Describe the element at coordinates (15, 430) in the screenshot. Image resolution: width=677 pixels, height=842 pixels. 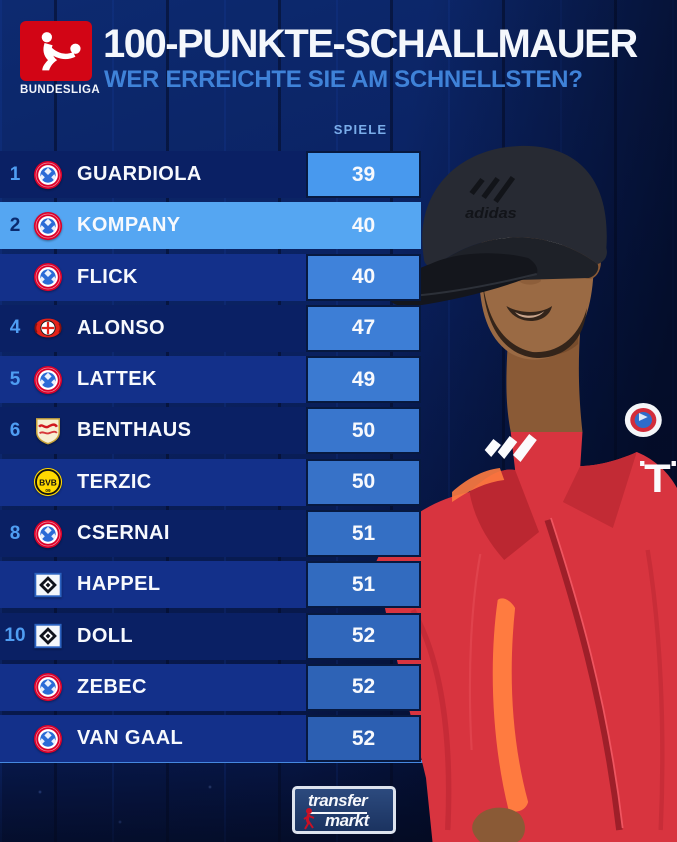
I see `rank-label: 6` at that location.